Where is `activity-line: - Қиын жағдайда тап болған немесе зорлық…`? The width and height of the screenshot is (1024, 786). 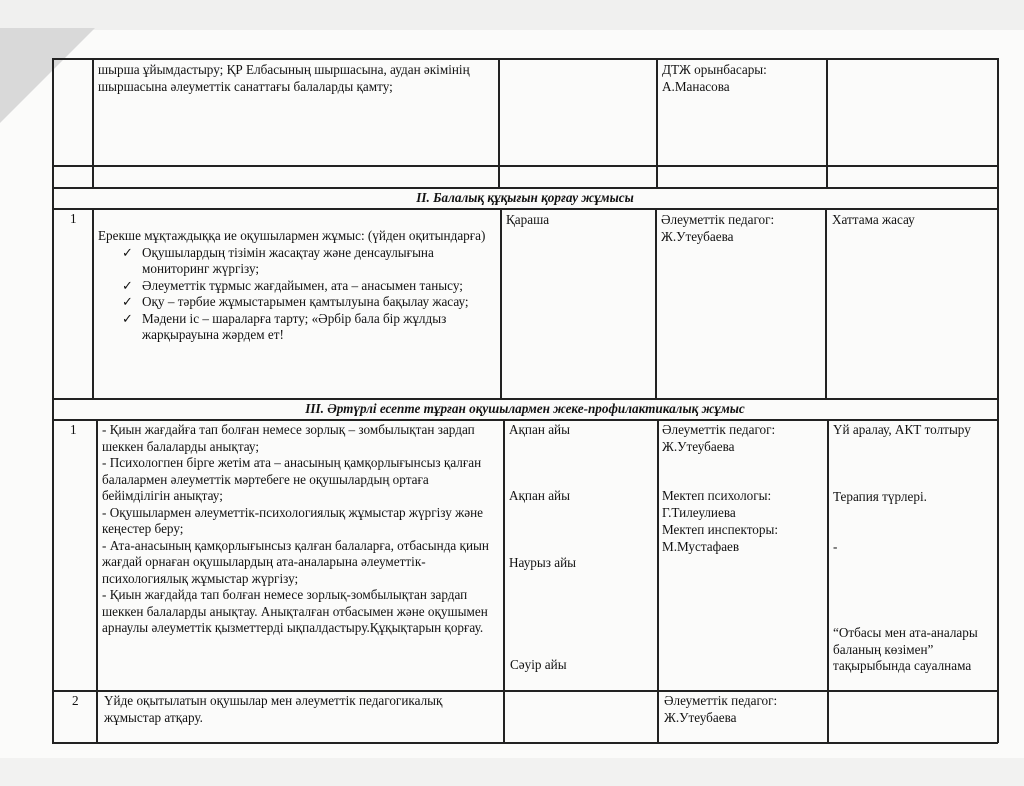
activity-line: - Қиын жағдайда тап болған немесе зорлық… is located at coordinates (295, 611).